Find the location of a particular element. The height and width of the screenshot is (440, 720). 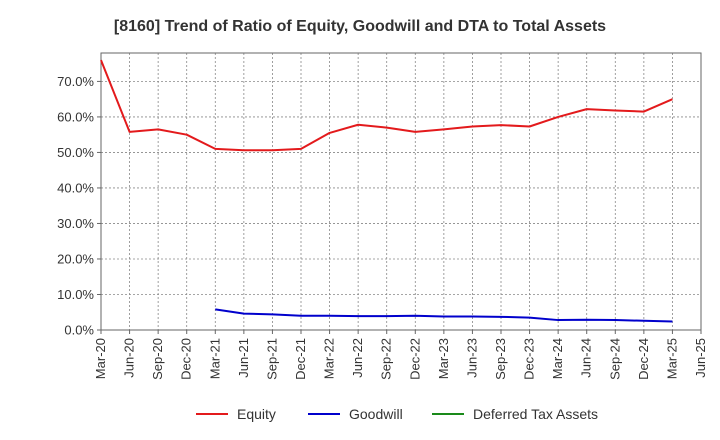

legend-label-equity: Equity is located at coordinates (256, 414).